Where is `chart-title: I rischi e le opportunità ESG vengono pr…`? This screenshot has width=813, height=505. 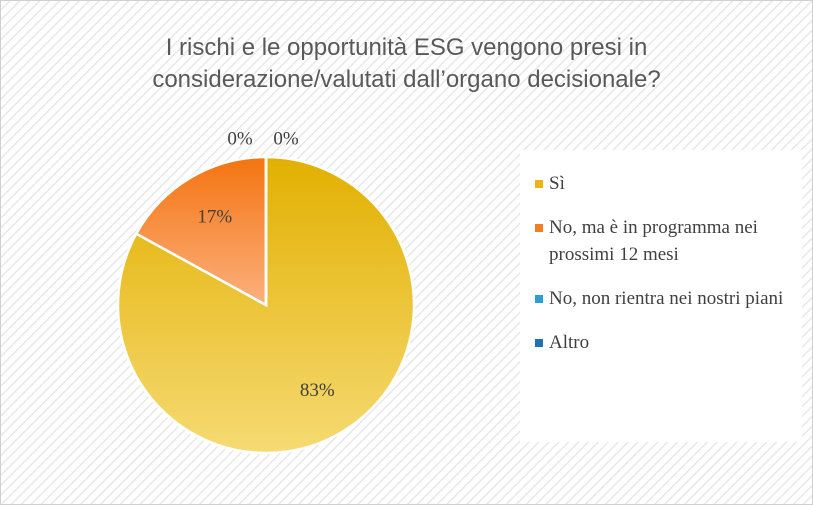 chart-title: I rischi e le opportunità ESG vengono pr… is located at coordinates (406, 63).